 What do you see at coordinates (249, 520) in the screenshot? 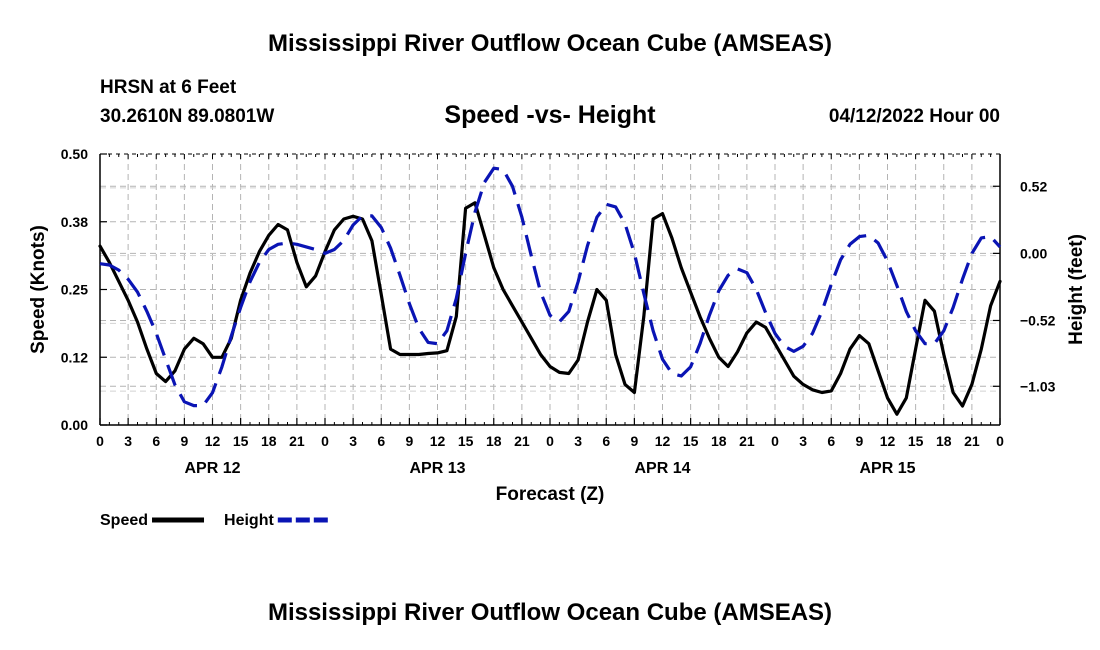
I see `legend-label-height: Height` at bounding box center [249, 520].